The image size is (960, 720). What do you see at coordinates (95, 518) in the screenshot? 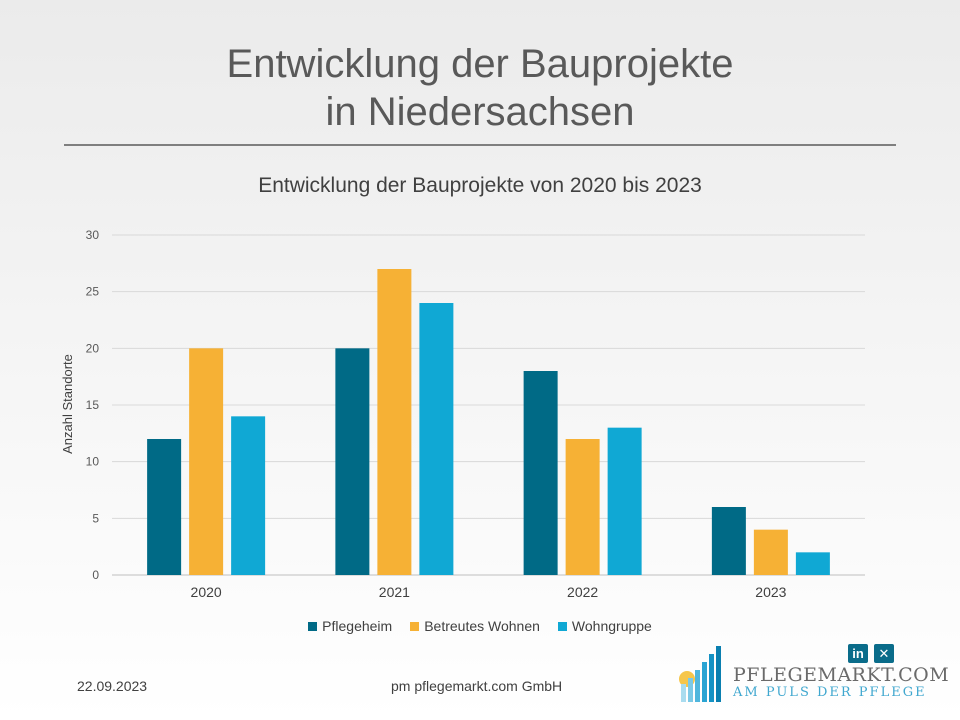
I see `y-tick-label: 5` at bounding box center [95, 518].